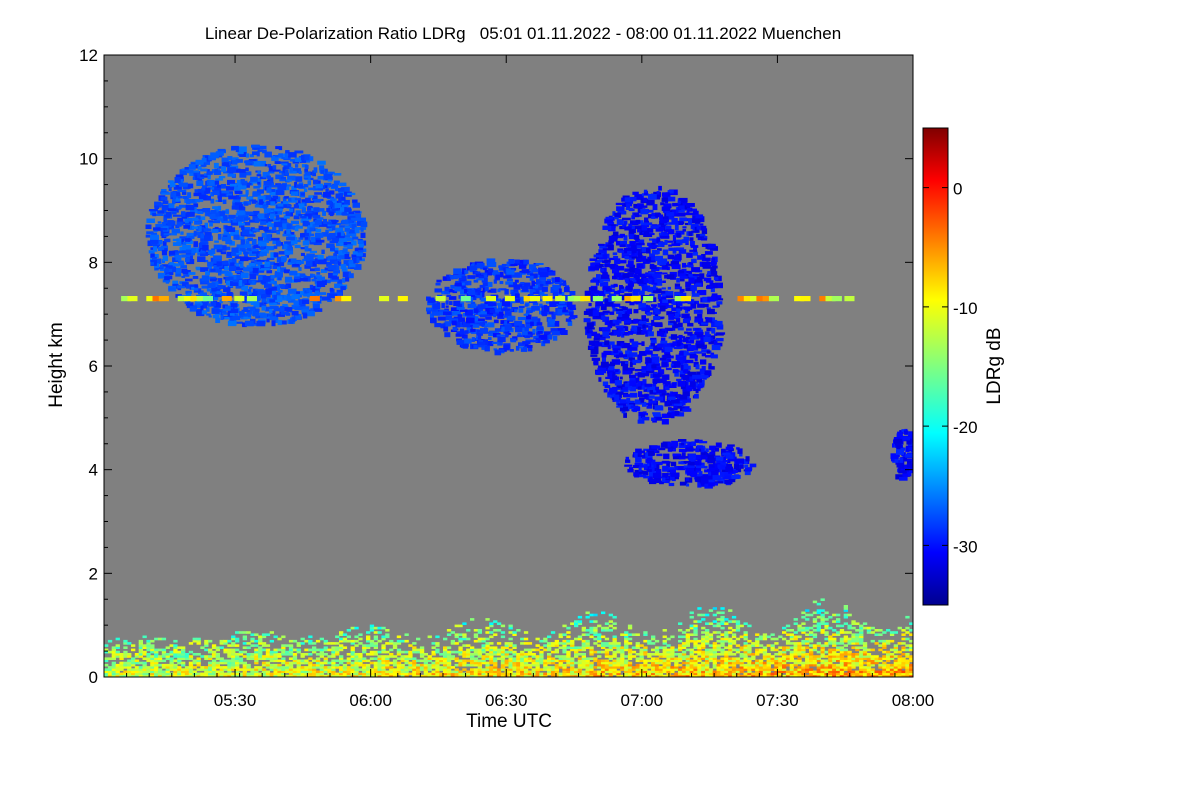 This screenshot has width=1200, height=800. What do you see at coordinates (957, 189) in the screenshot?
I see `colorbar-tick-label: 0` at bounding box center [957, 189].